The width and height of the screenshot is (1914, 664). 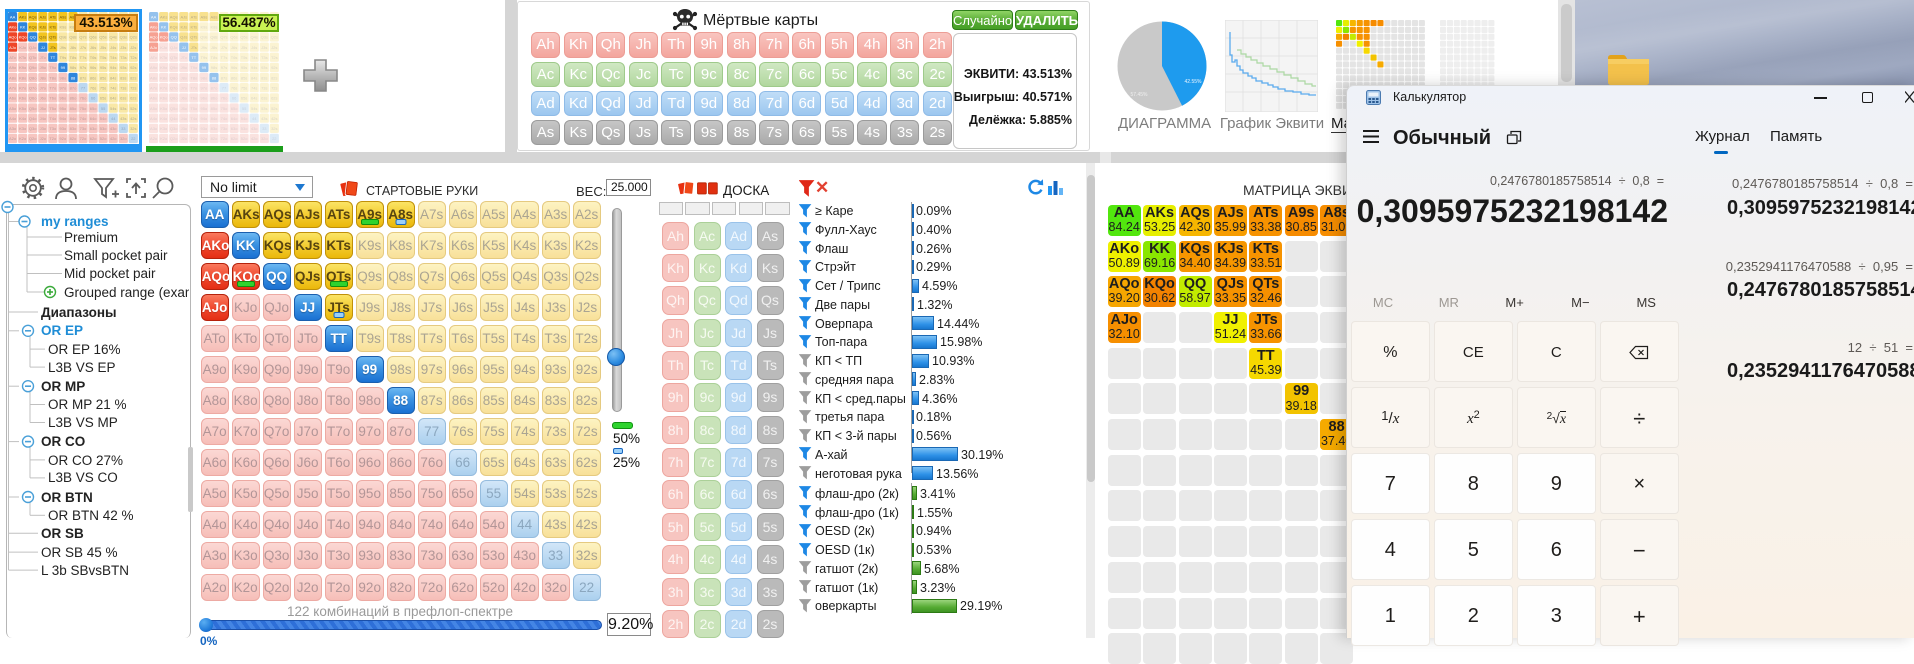 I want to click on svg-text: Q7o, so click(x=33, y=88).